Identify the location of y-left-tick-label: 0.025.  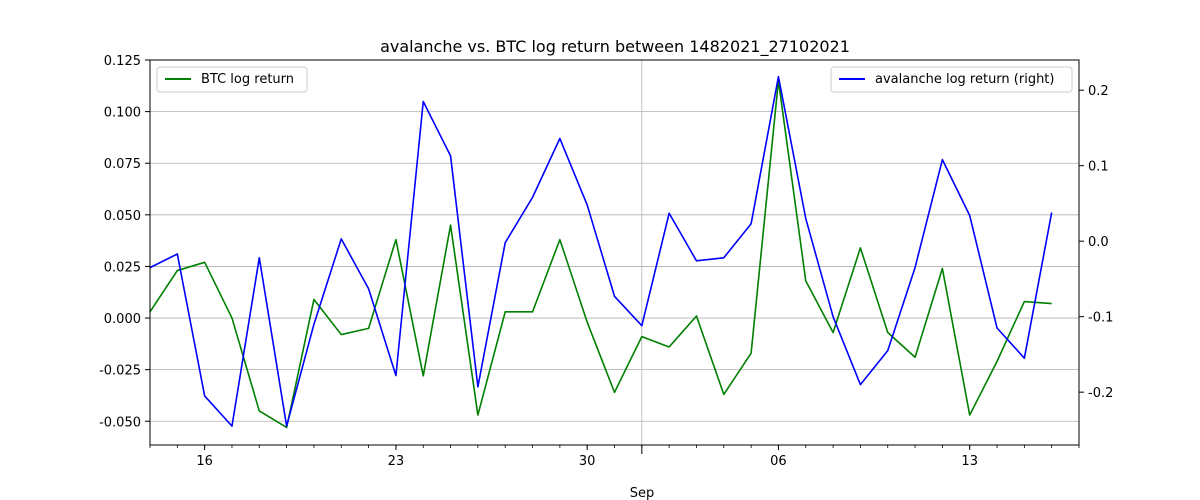
(122, 267).